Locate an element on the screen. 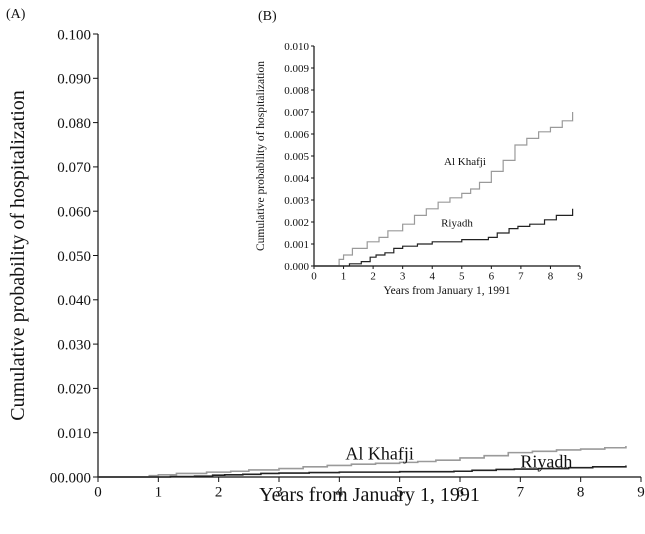 This screenshot has height=534, width=645. panel-a-series-label-riyadh: Riyadh is located at coordinates (546, 461).